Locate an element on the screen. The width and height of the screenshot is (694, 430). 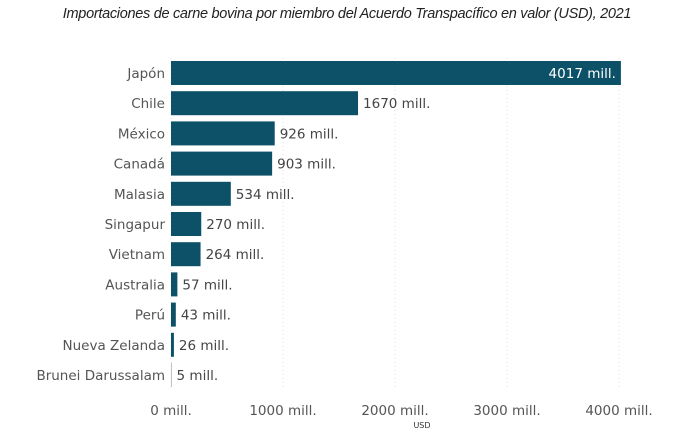
x-tick-label: 4000 mill. is located at coordinates (618, 411).